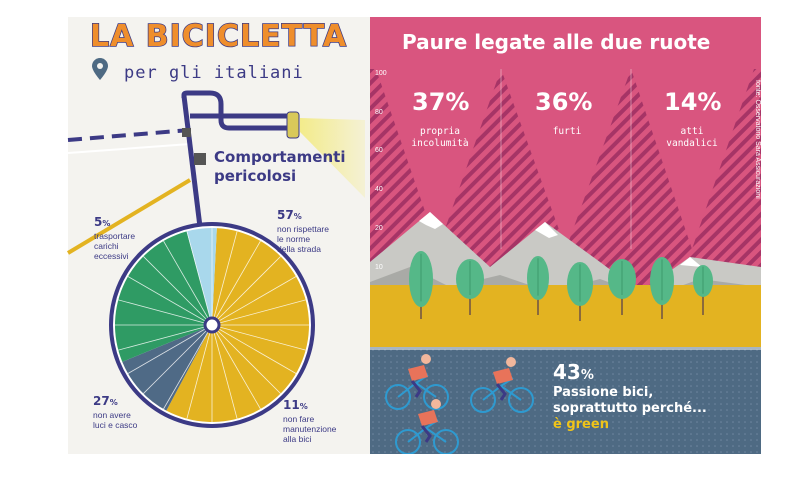 The height and width of the screenshot is (484, 800). What do you see at coordinates (212, 325) in the screenshot?
I see `wheel-hub` at bounding box center [212, 325].